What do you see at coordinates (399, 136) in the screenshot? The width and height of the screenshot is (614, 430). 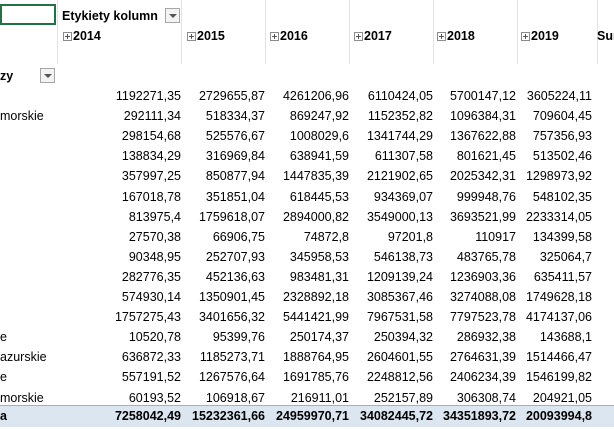 I see `value-cell: 1341744,29` at bounding box center [399, 136].